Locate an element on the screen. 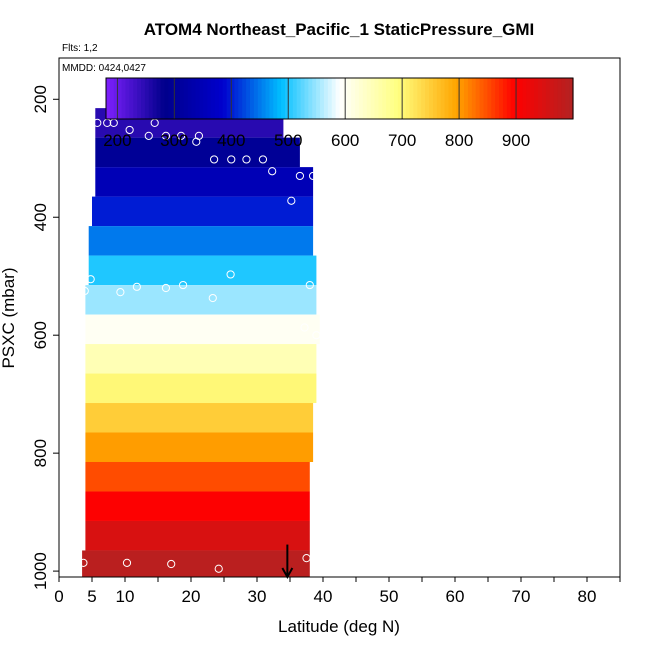 The height and width of the screenshot is (650, 650). x-tick-label: 30 is located at coordinates (257, 596).